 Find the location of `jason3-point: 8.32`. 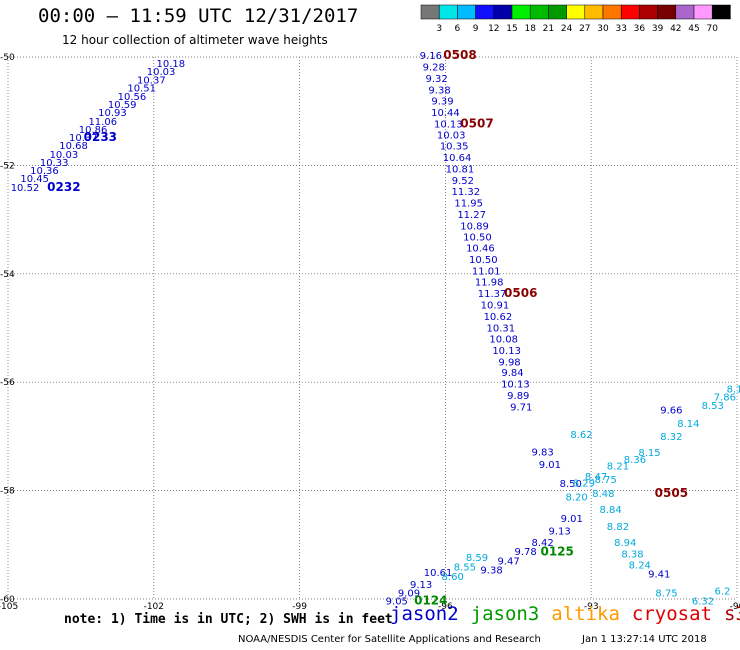

jason3-point: 8.32 is located at coordinates (671, 437).